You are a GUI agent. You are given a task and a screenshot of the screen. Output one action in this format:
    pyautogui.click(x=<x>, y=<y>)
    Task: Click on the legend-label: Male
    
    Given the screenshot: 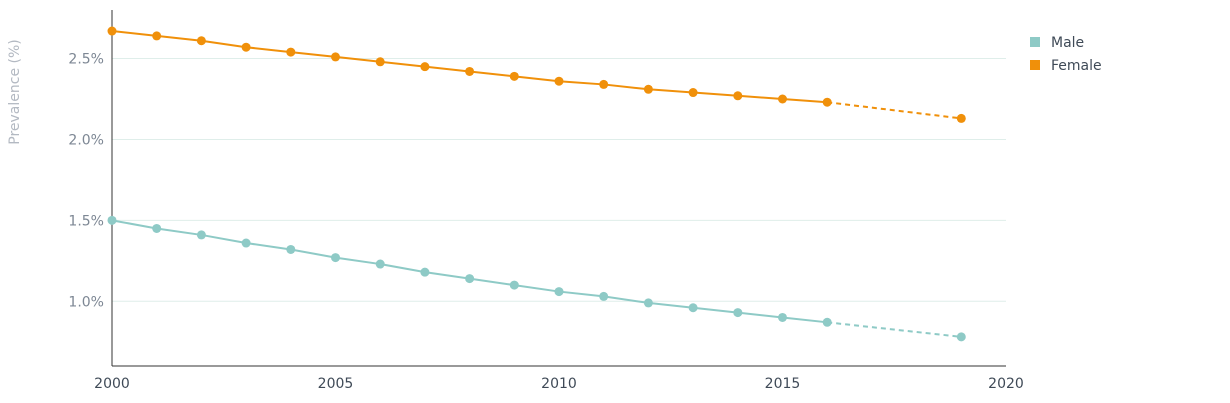 What is the action you would take?
    pyautogui.click(x=1067, y=43)
    